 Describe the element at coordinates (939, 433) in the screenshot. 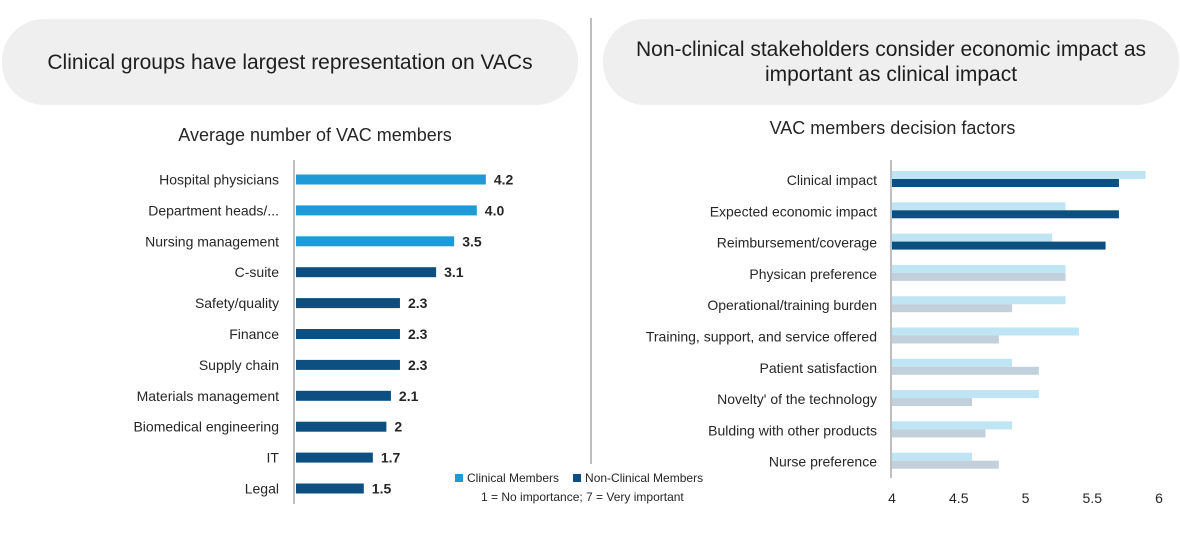

I see `bar-nonclinical-bulding-with-other-products` at that location.